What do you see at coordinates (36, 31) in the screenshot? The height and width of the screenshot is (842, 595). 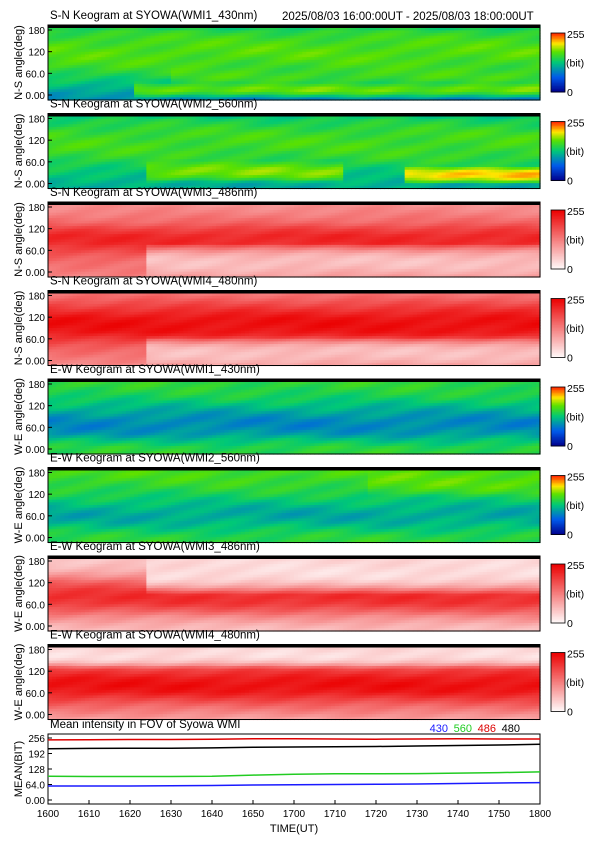 I see `y-tick-label: 180` at bounding box center [36, 31].